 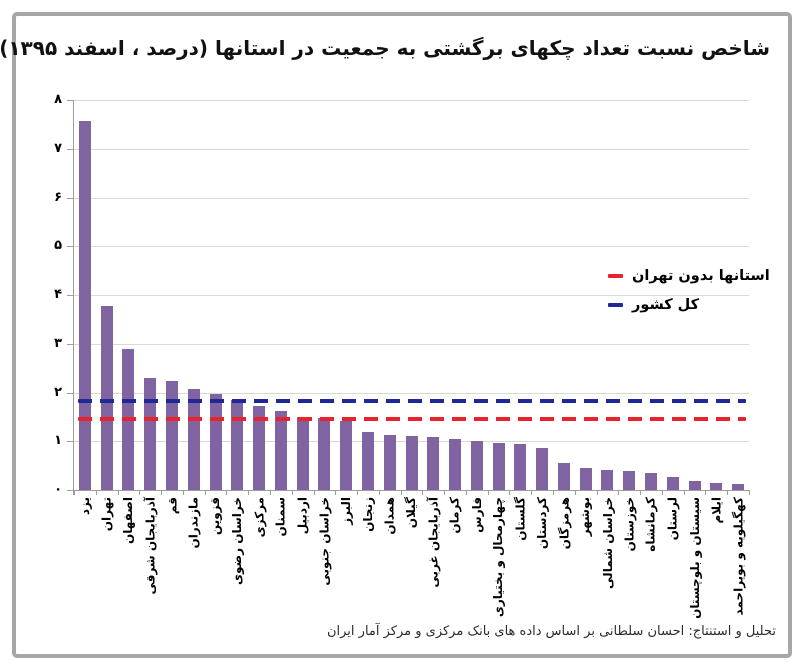 What do you see at coordinates (615, 276) in the screenshot?
I see `red-dash-legend-key` at bounding box center [615, 276].